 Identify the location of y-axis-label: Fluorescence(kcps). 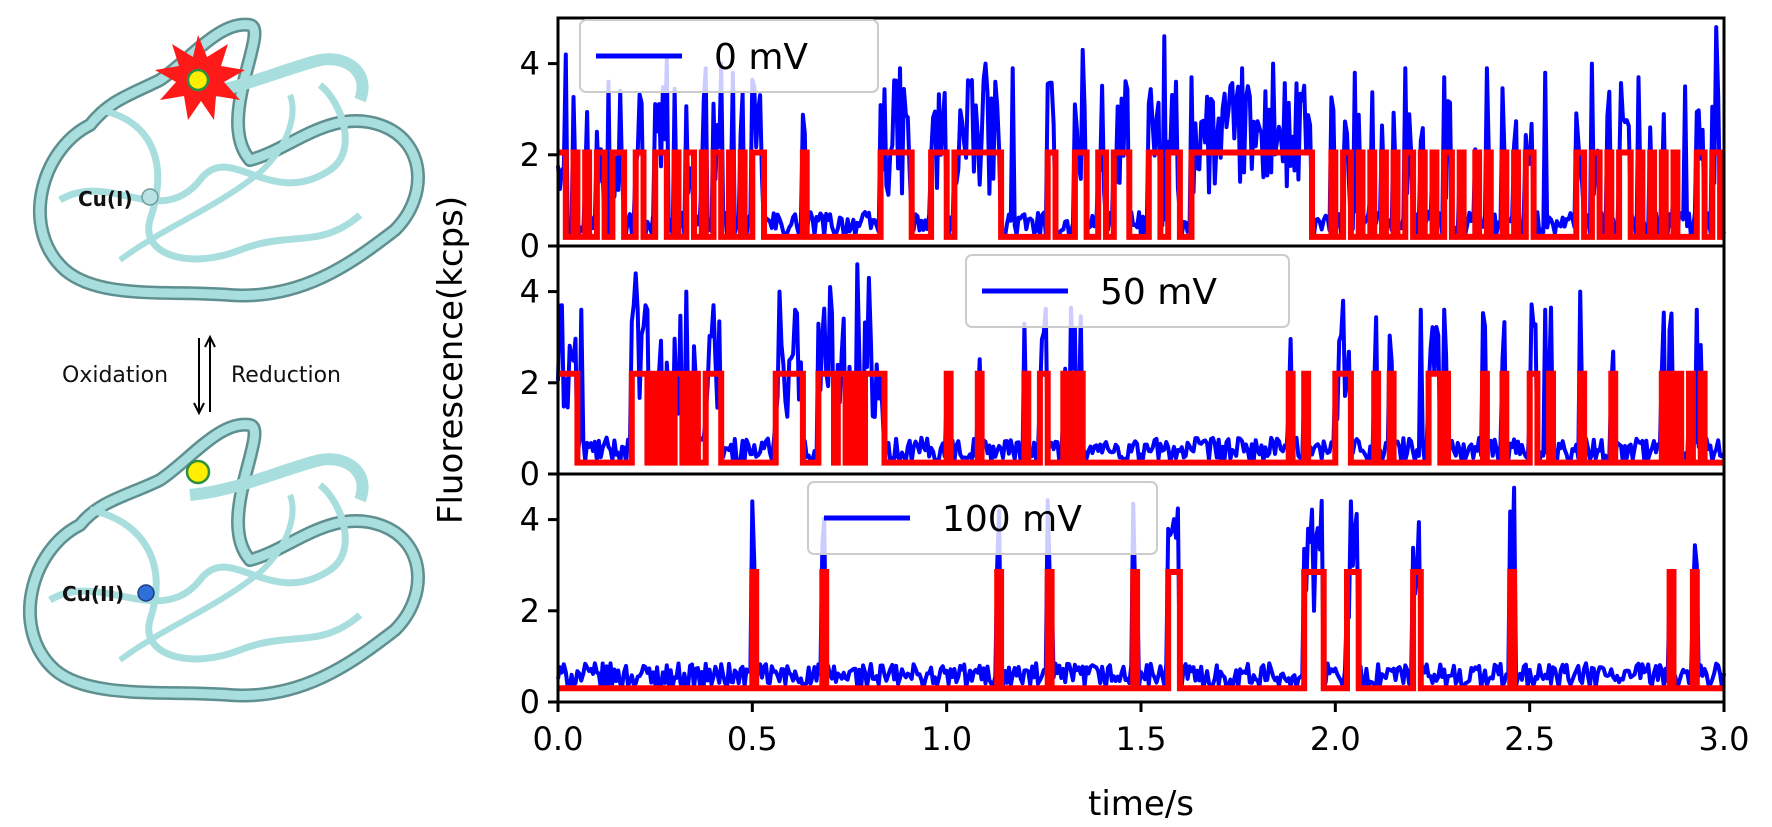
(451, 360).